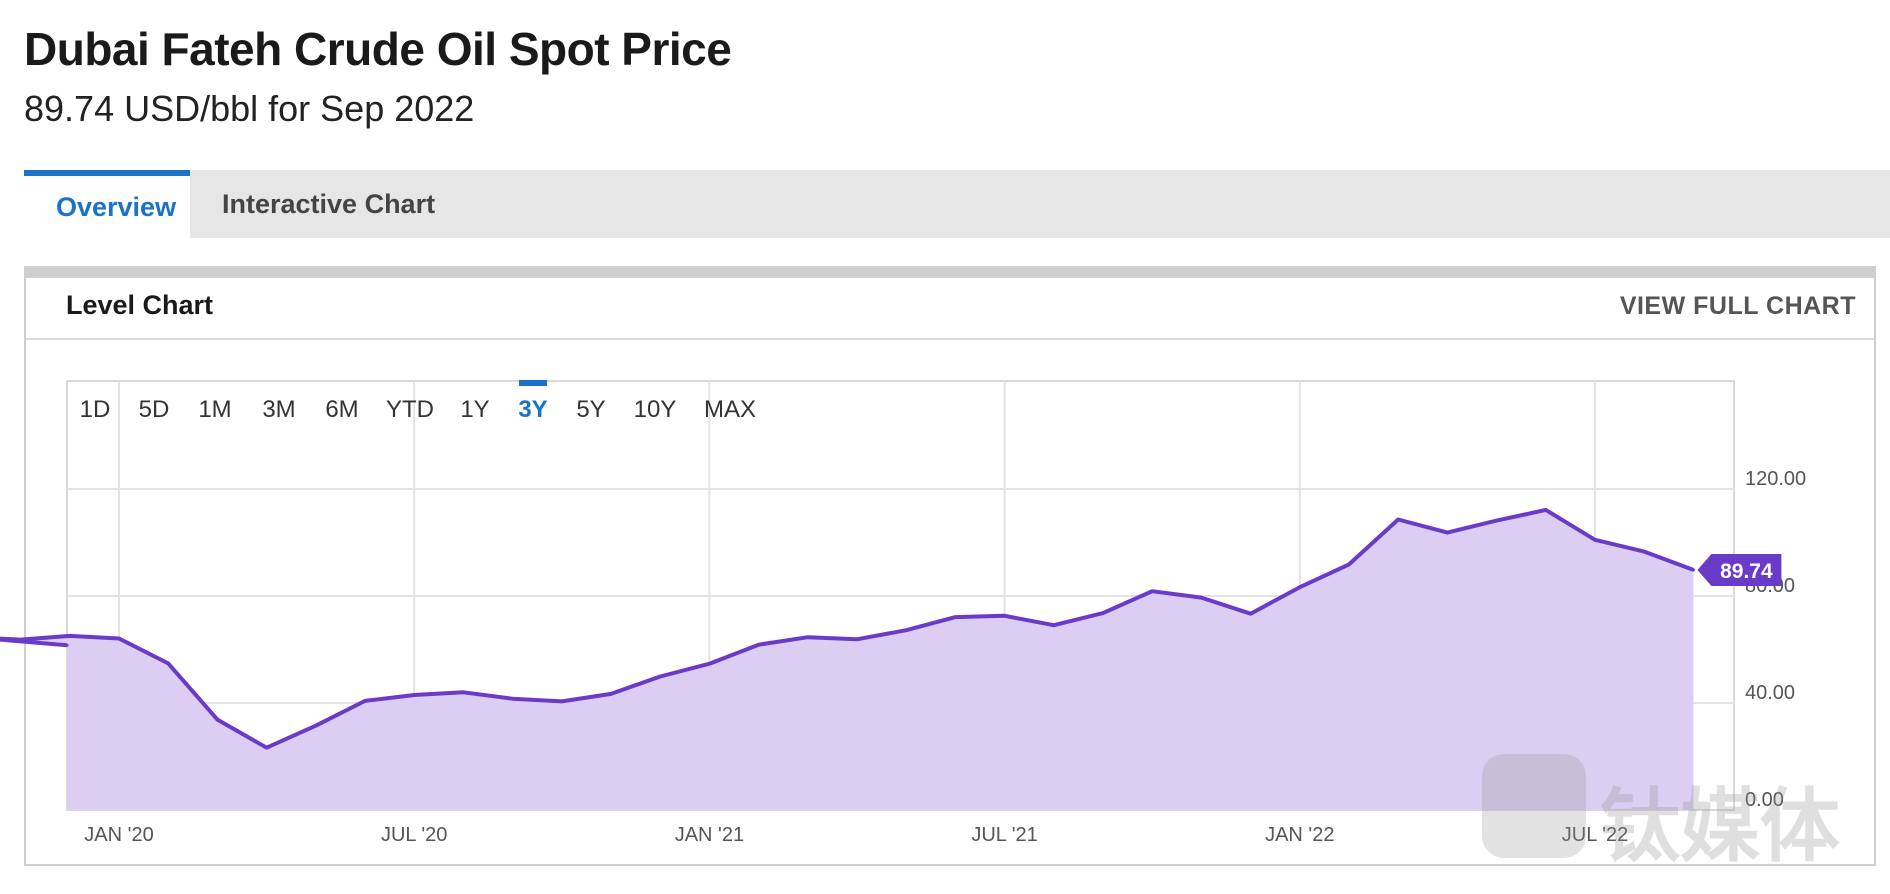 Image resolution: width=1890 pixels, height=894 pixels. What do you see at coordinates (655, 409) in the screenshot?
I see `range-10y-button: 10Y` at bounding box center [655, 409].